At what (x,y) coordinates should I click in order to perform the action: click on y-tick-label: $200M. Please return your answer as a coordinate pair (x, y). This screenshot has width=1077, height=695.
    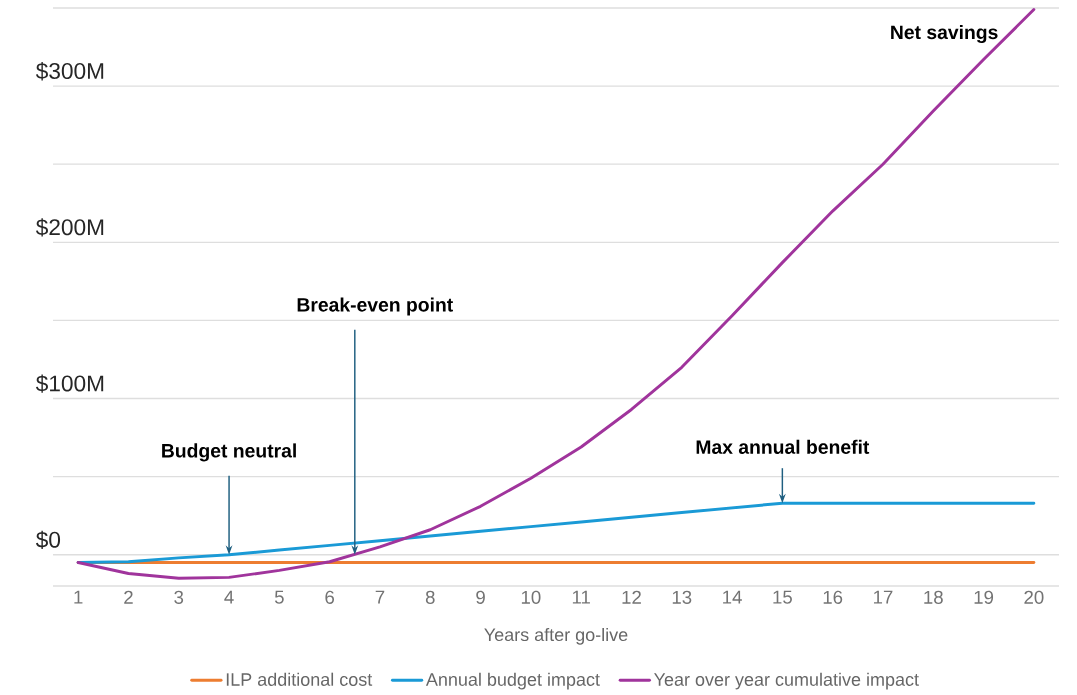
    Looking at the image, I should click on (69, 227).